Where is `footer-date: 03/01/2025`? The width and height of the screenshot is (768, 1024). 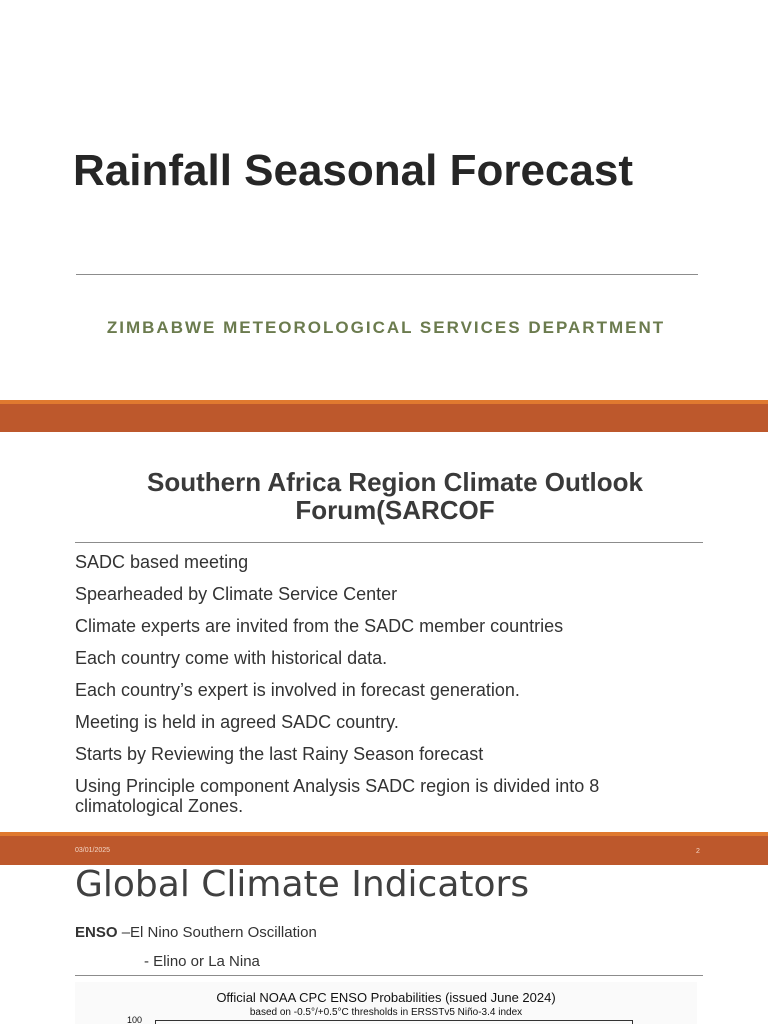 footer-date: 03/01/2025 is located at coordinates (93, 850).